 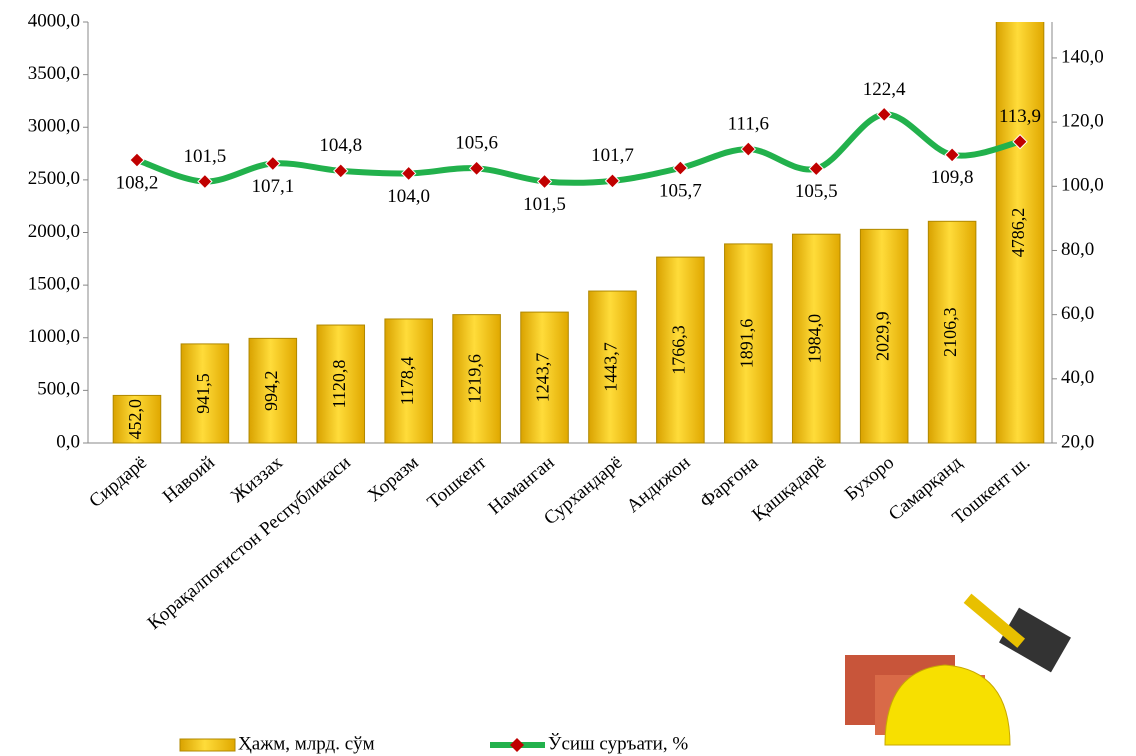 What do you see at coordinates (458, 483) in the screenshot?
I see `x-tick-label: Тошкент` at bounding box center [458, 483].